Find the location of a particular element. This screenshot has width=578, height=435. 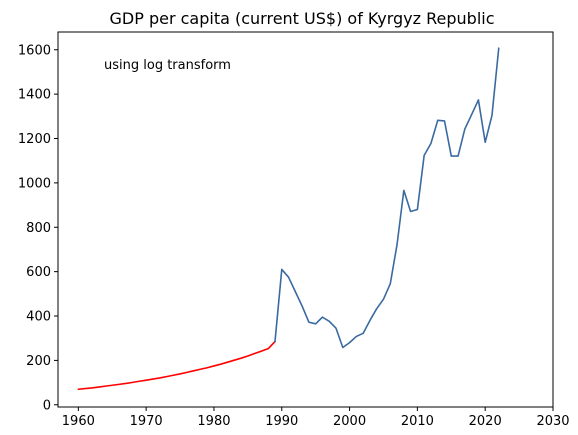

x-tick-label: 1980 is located at coordinates (213, 421).